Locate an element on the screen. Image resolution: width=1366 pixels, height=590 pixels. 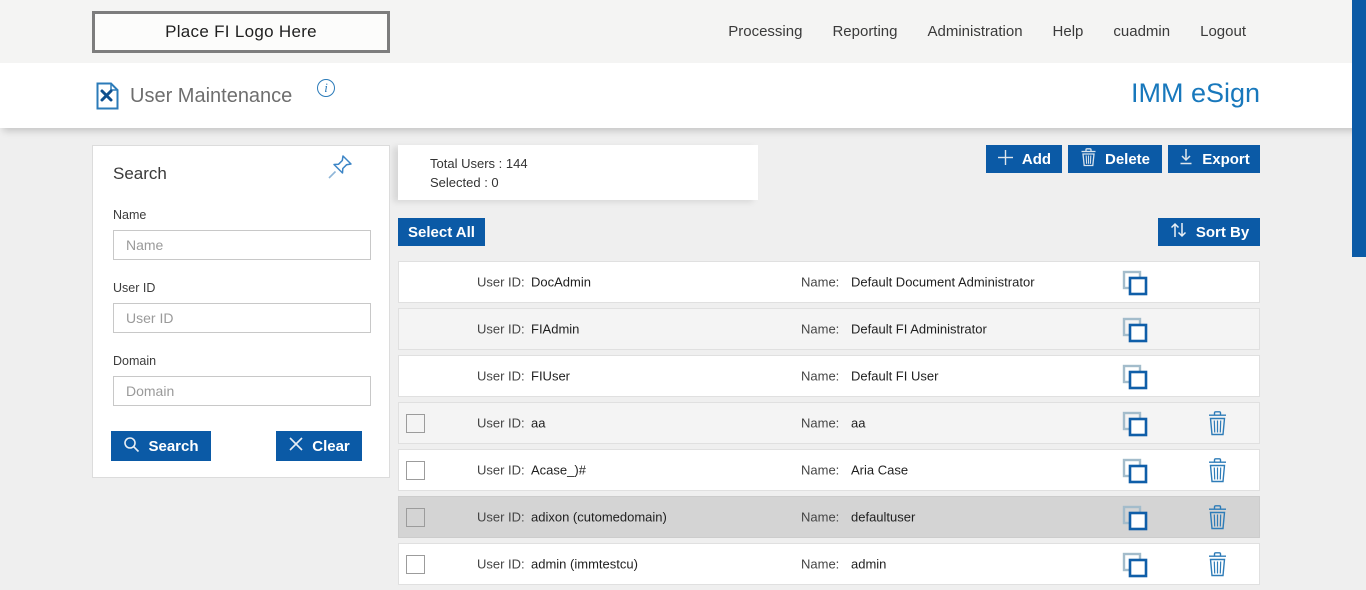
clear-button: Clear is located at coordinates (319, 446).